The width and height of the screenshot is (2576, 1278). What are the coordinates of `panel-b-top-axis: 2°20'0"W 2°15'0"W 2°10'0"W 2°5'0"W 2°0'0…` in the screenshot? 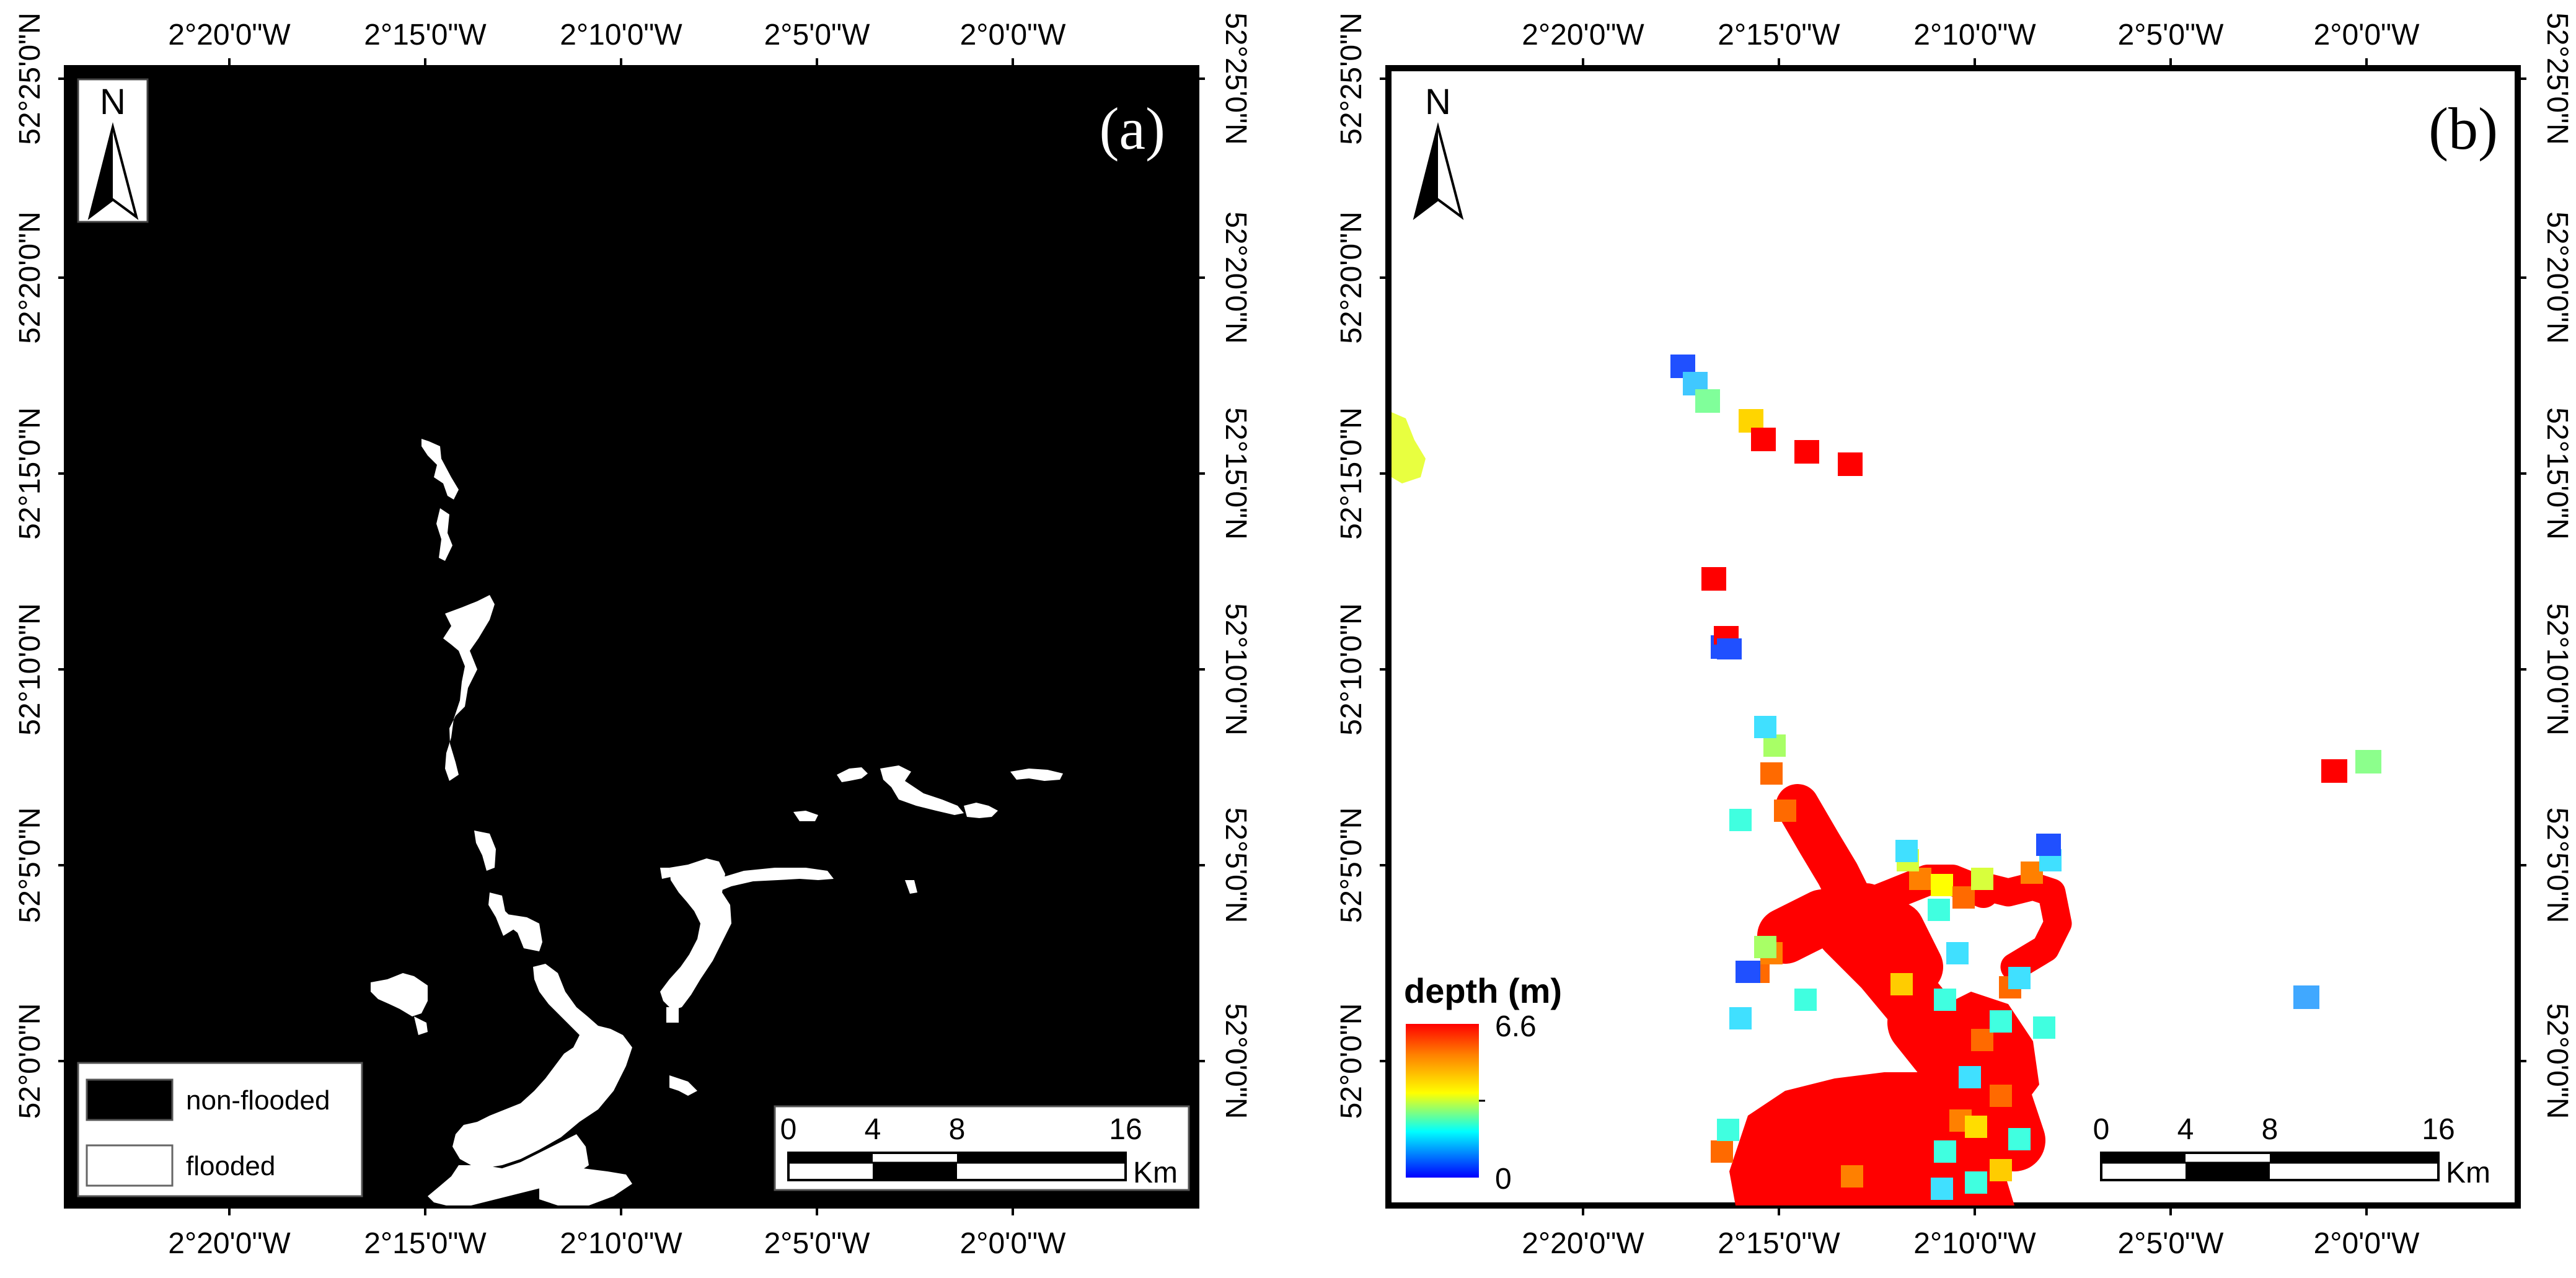 It's located at (1971, 43).